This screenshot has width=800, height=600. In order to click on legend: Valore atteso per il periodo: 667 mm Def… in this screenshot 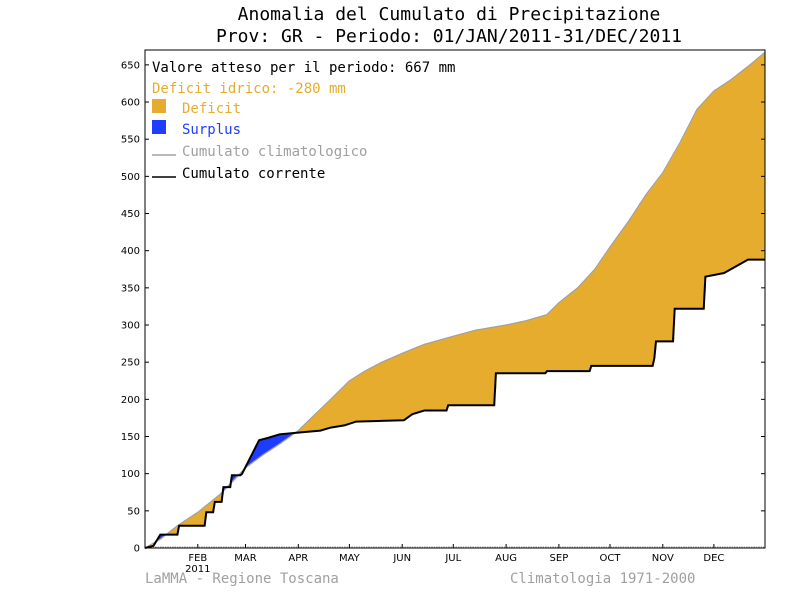, I will do `click(303, 121)`.